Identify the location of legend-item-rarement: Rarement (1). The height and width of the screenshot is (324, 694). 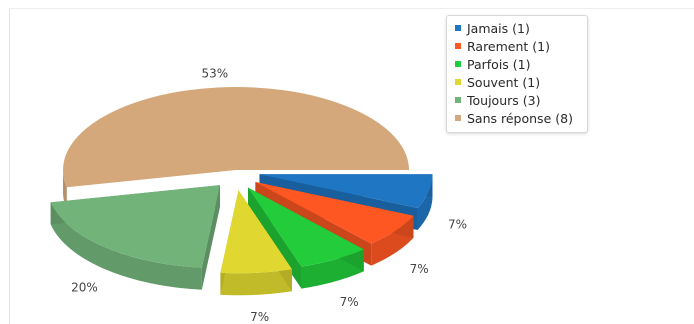
(517, 46).